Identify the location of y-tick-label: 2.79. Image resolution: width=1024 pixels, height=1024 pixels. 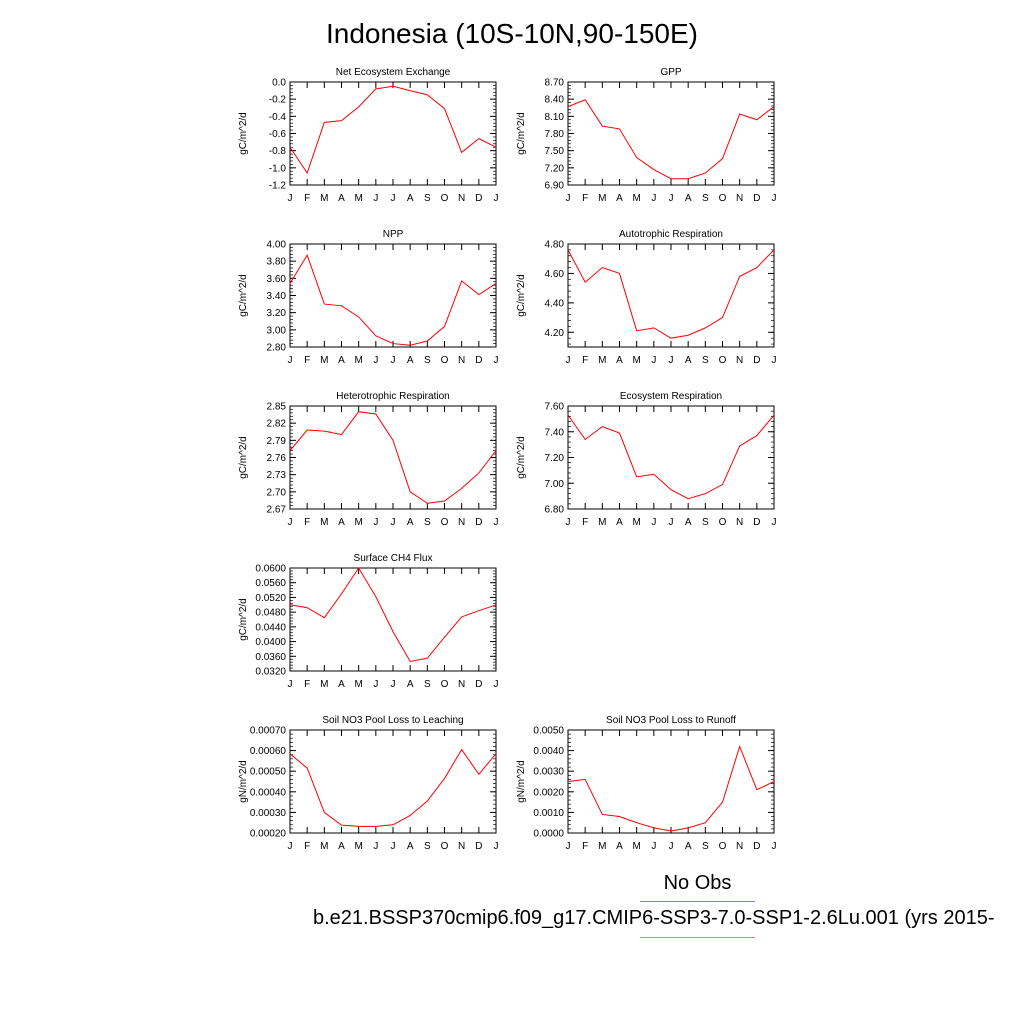
(277, 441).